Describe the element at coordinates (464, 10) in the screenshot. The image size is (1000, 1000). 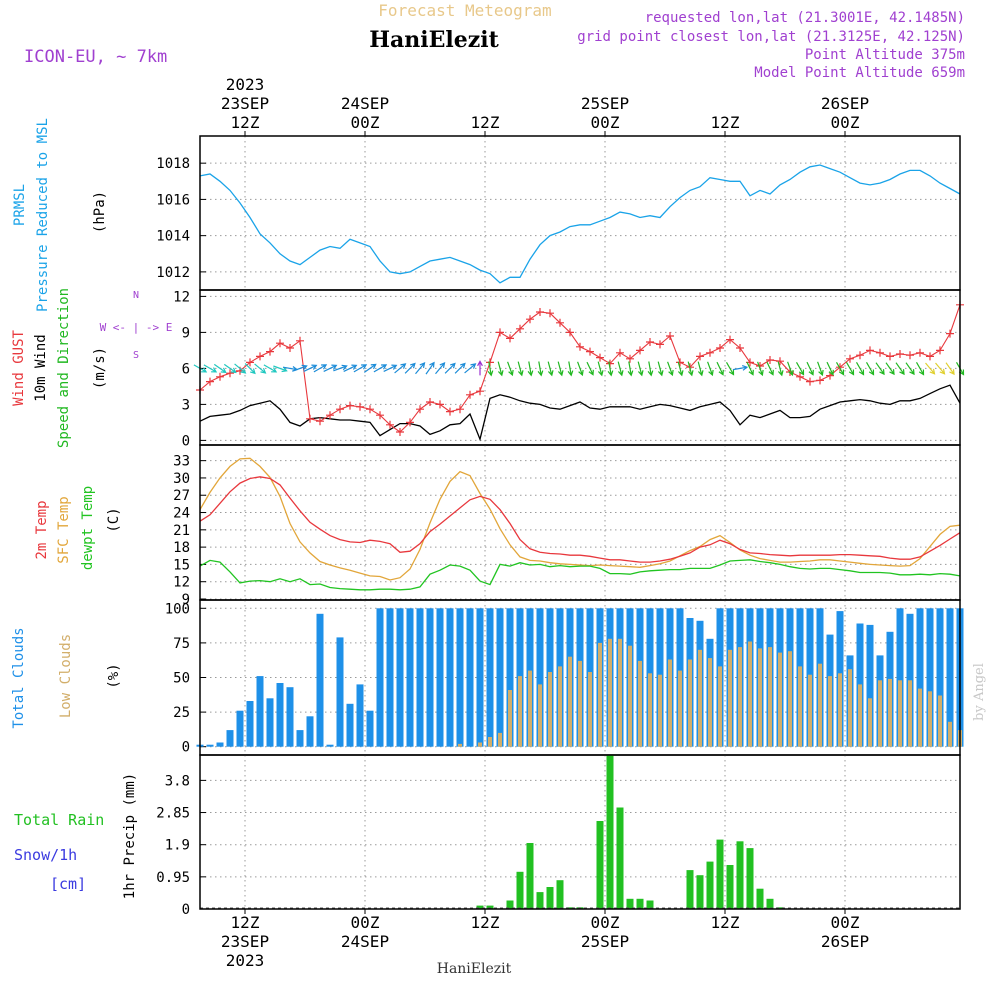
I see `chart-subtitle: Forecast Meteogram` at that location.